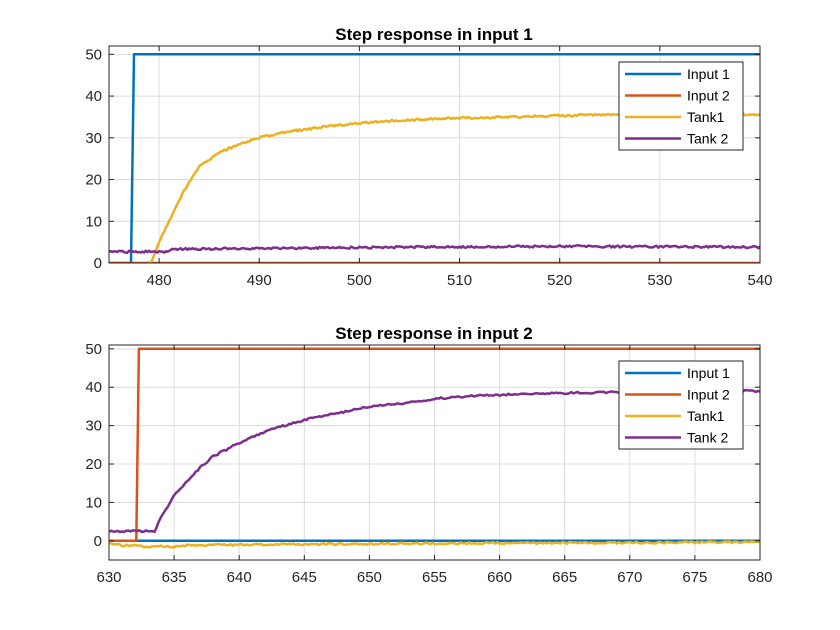  I want to click on x-tick-label: 650, so click(369, 577).